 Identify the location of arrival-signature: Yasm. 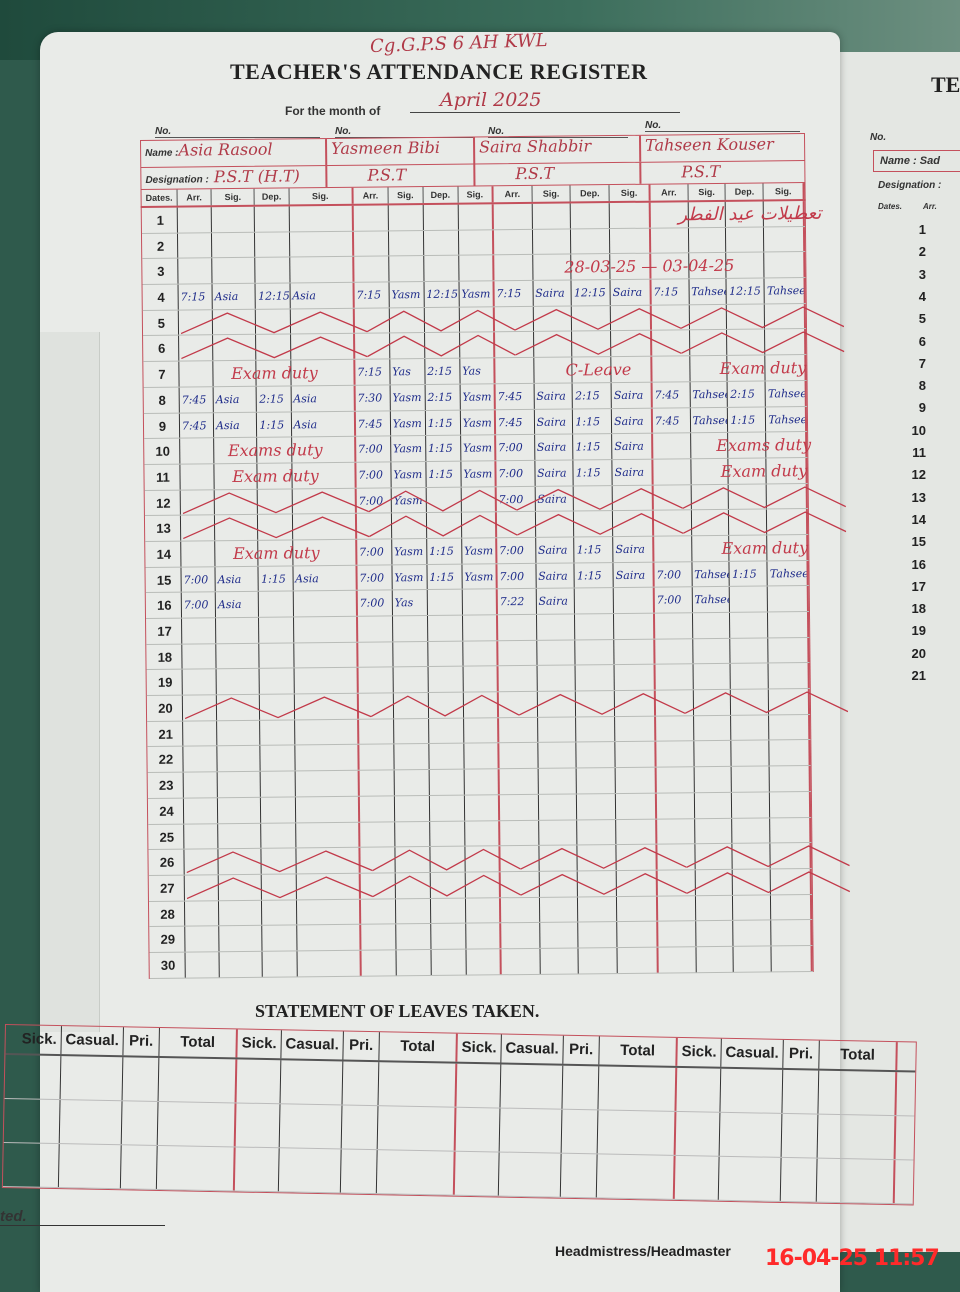
(409, 500).